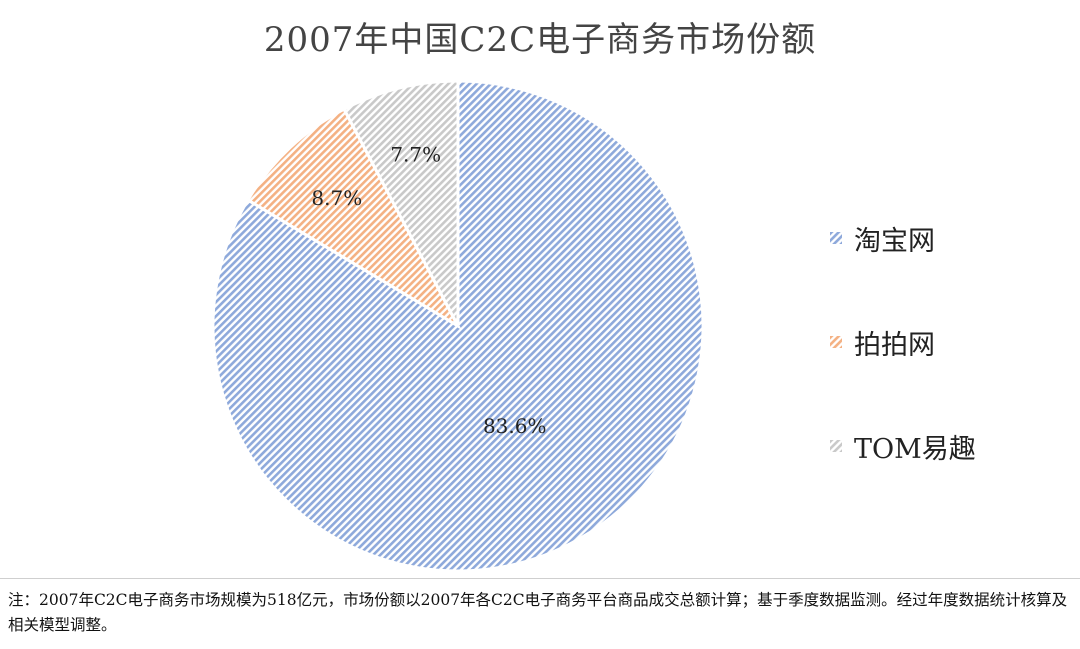  I want to click on footnote-divider, so click(540, 578).